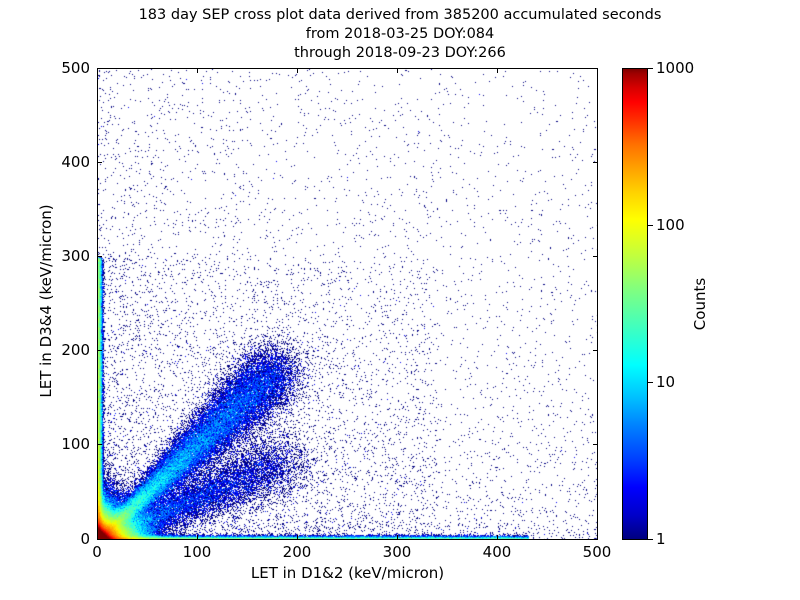 The image size is (800, 600). What do you see at coordinates (595, 445) in the screenshot?
I see `y-tick-100-inner` at bounding box center [595, 445].